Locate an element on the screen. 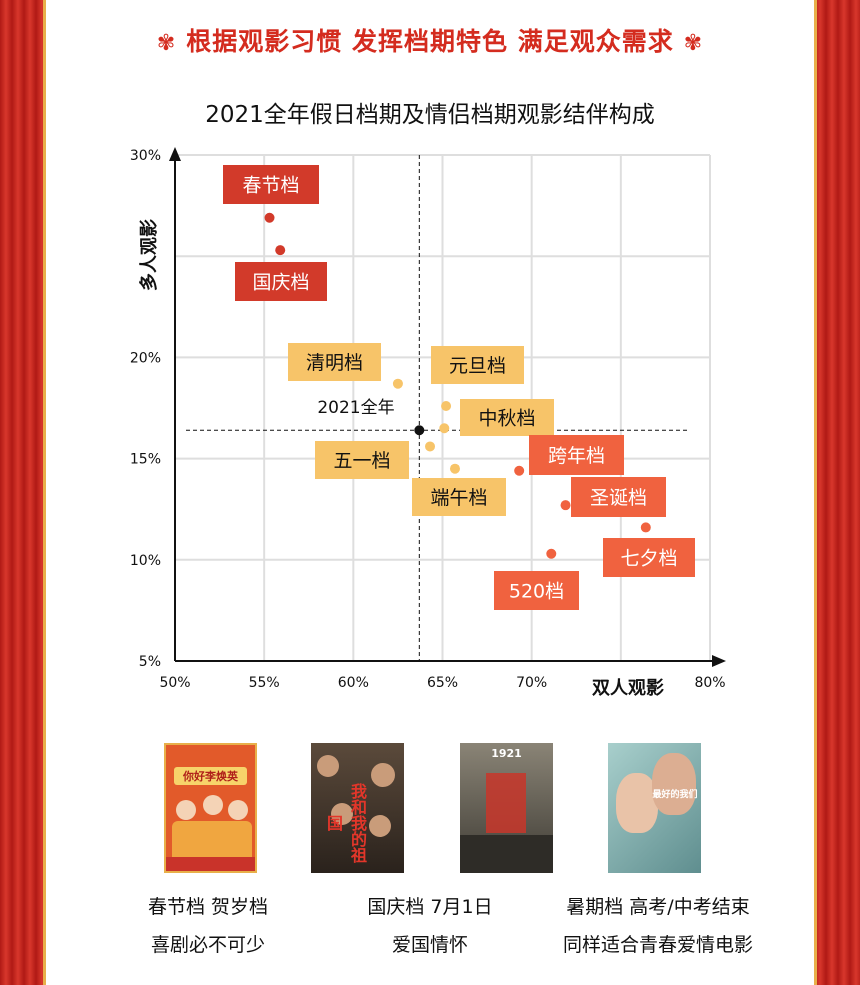 The height and width of the screenshot is (985, 860). point-label: 春节档 is located at coordinates (270, 186).